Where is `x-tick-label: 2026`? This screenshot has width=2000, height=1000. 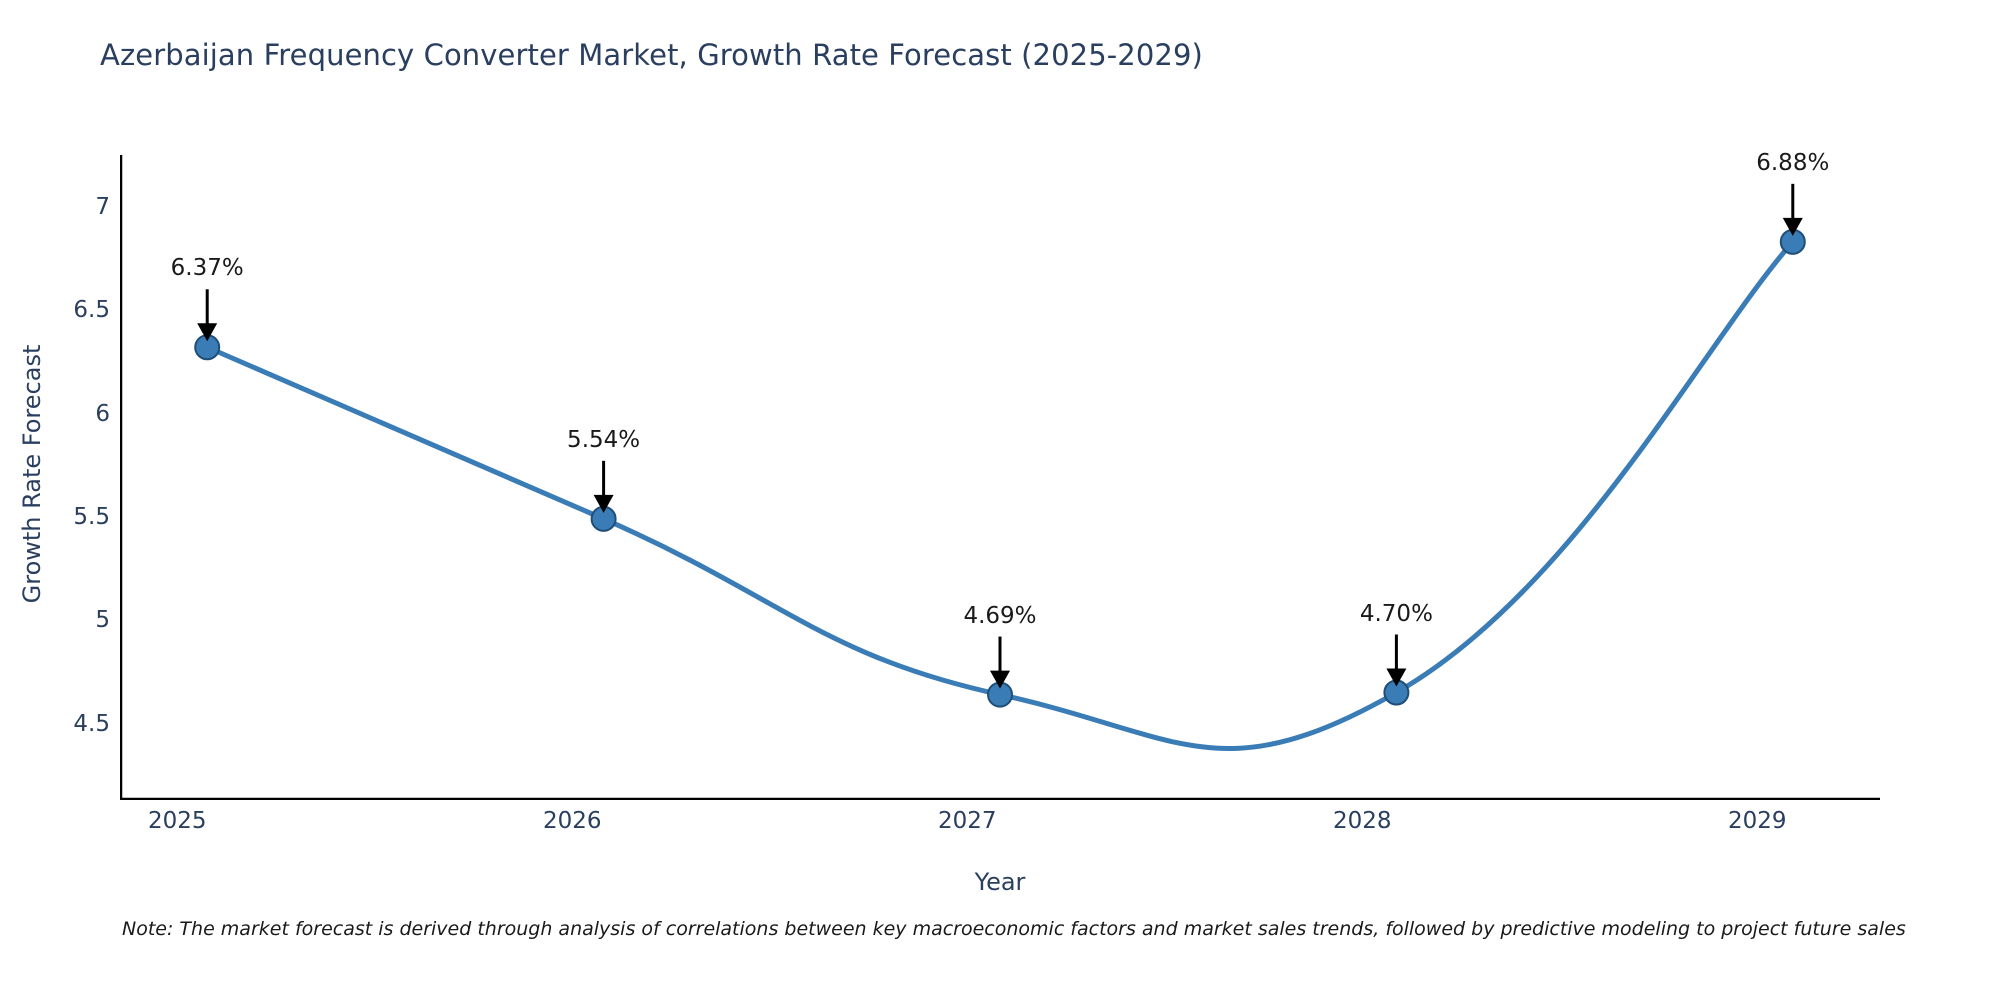
x-tick-label: 2026 is located at coordinates (572, 821).